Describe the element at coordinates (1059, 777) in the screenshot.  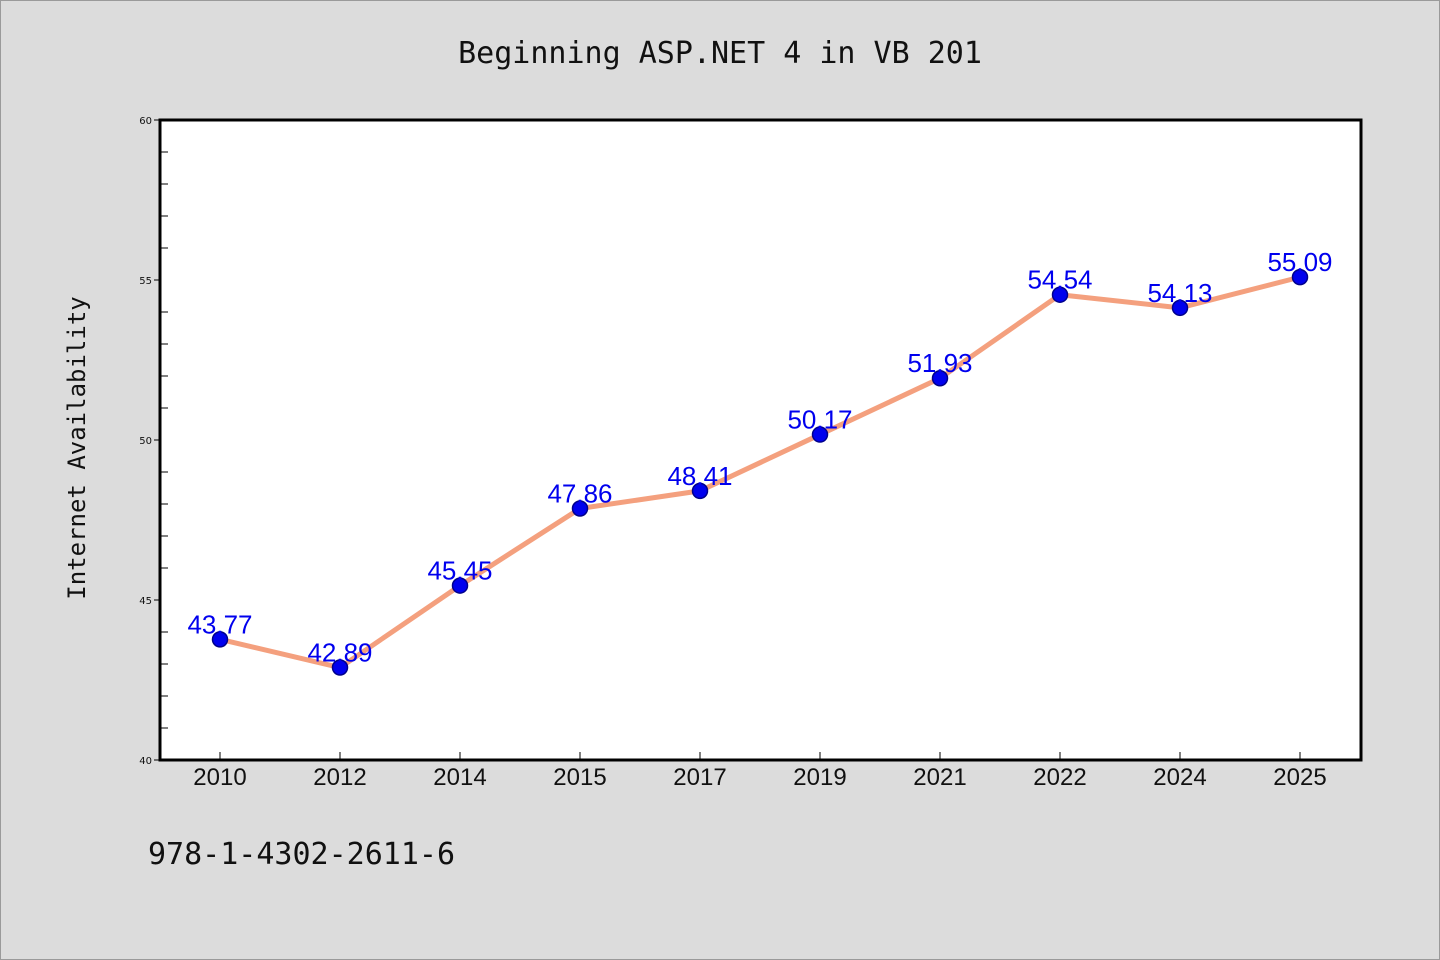
I see `x-tick-label: 2022` at that location.